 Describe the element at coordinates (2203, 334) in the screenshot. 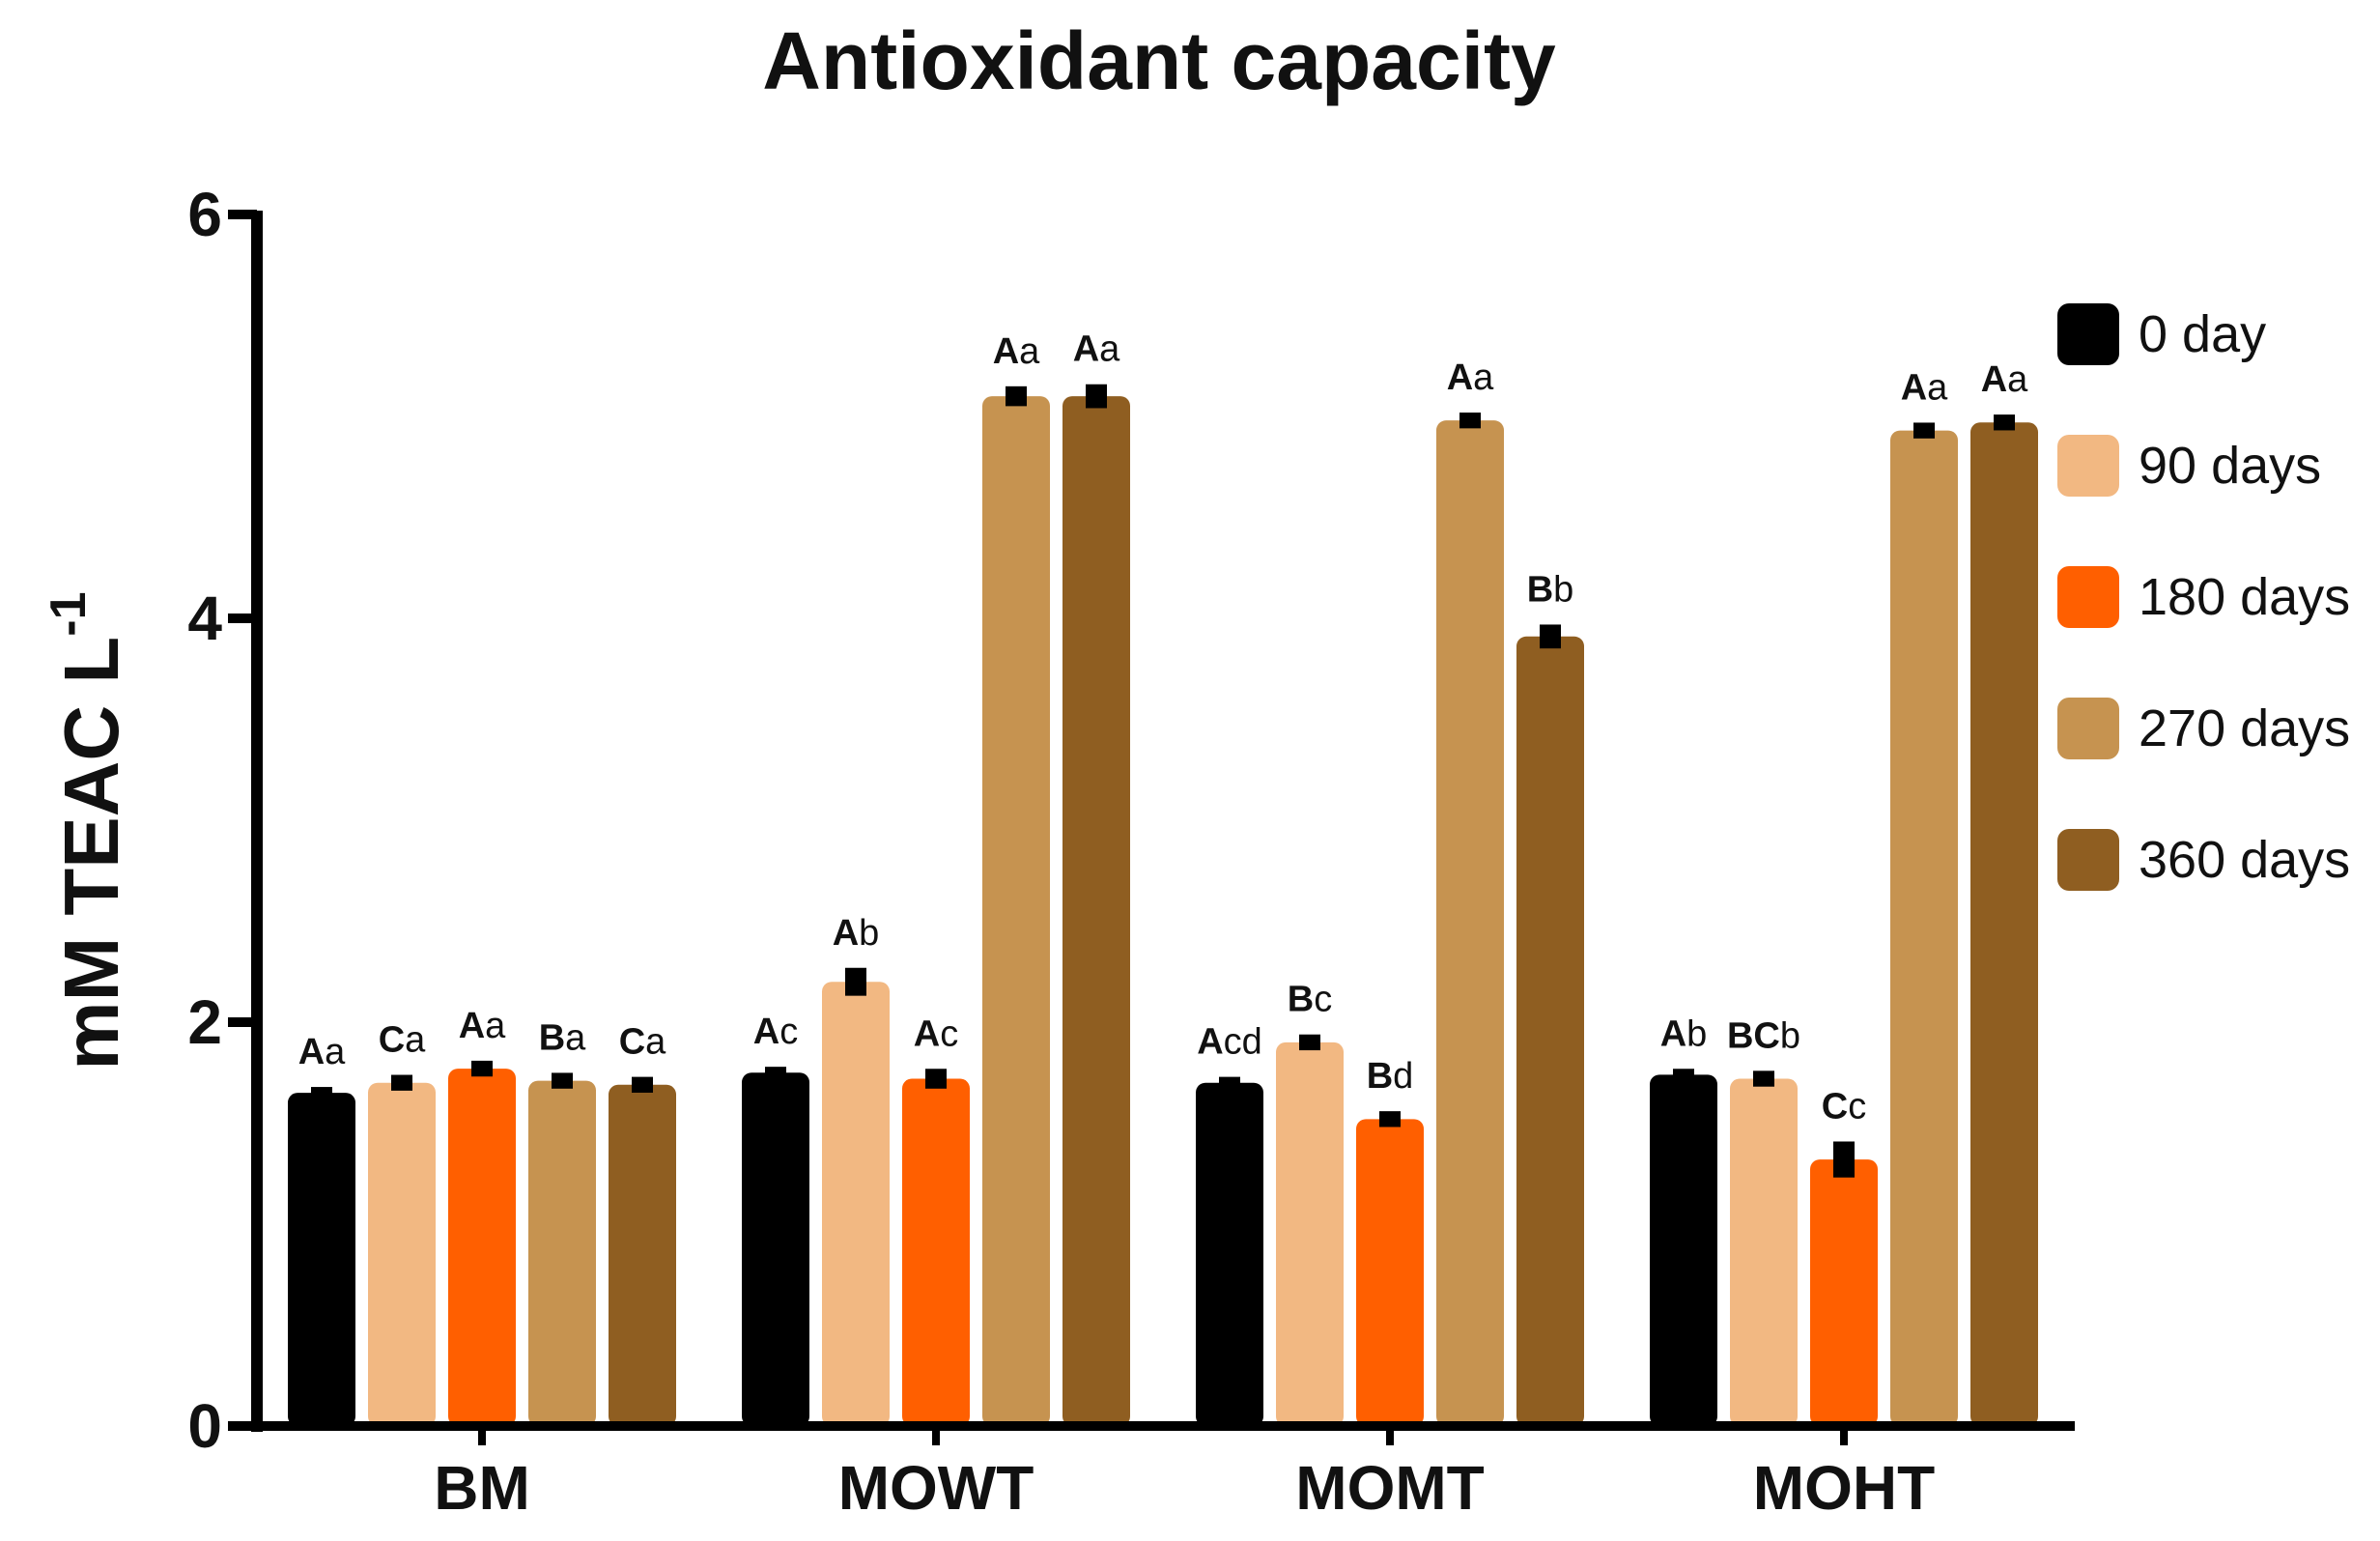

I see `legend-label: 0 day` at that location.